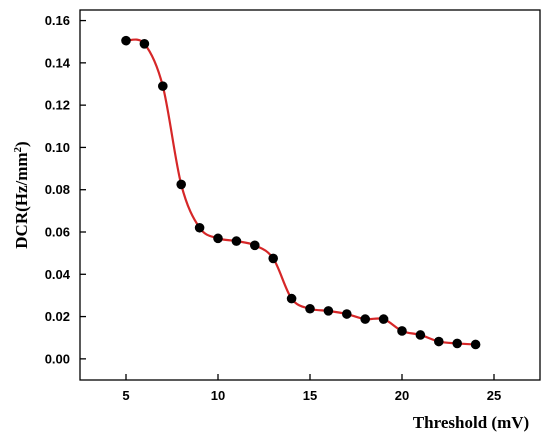  Describe the element at coordinates (471, 422) in the screenshot. I see `x-axis-title: Threshold (mV)` at that location.